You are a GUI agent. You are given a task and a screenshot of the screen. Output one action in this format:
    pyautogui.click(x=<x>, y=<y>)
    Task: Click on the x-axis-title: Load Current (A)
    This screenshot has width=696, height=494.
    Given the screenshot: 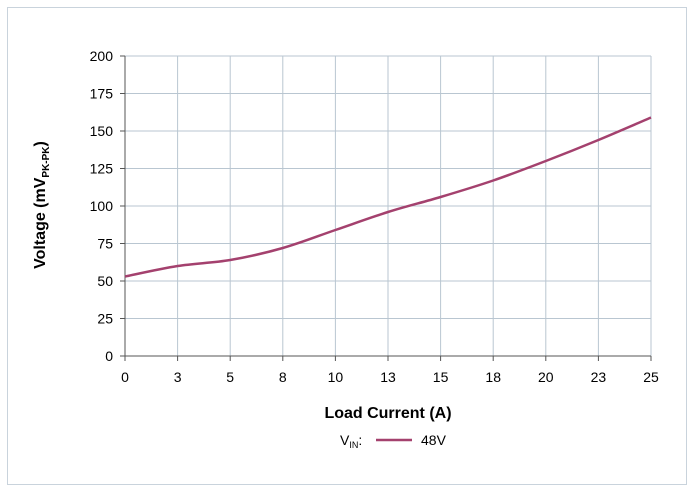 What is the action you would take?
    pyautogui.click(x=387, y=413)
    